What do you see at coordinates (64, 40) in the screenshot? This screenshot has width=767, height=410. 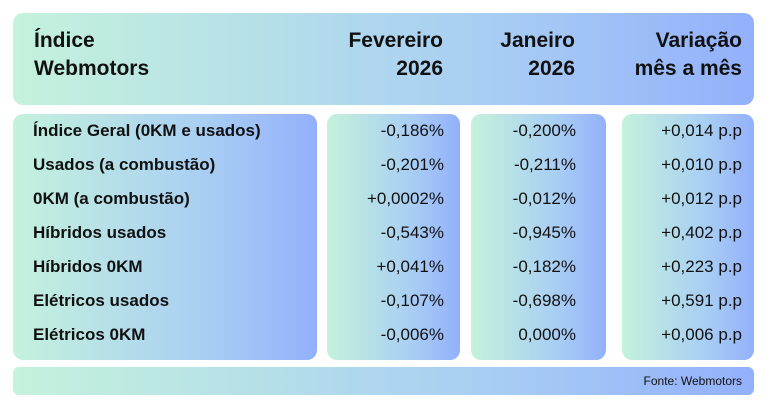 I see `header-indice-line1: Índice` at bounding box center [64, 40].